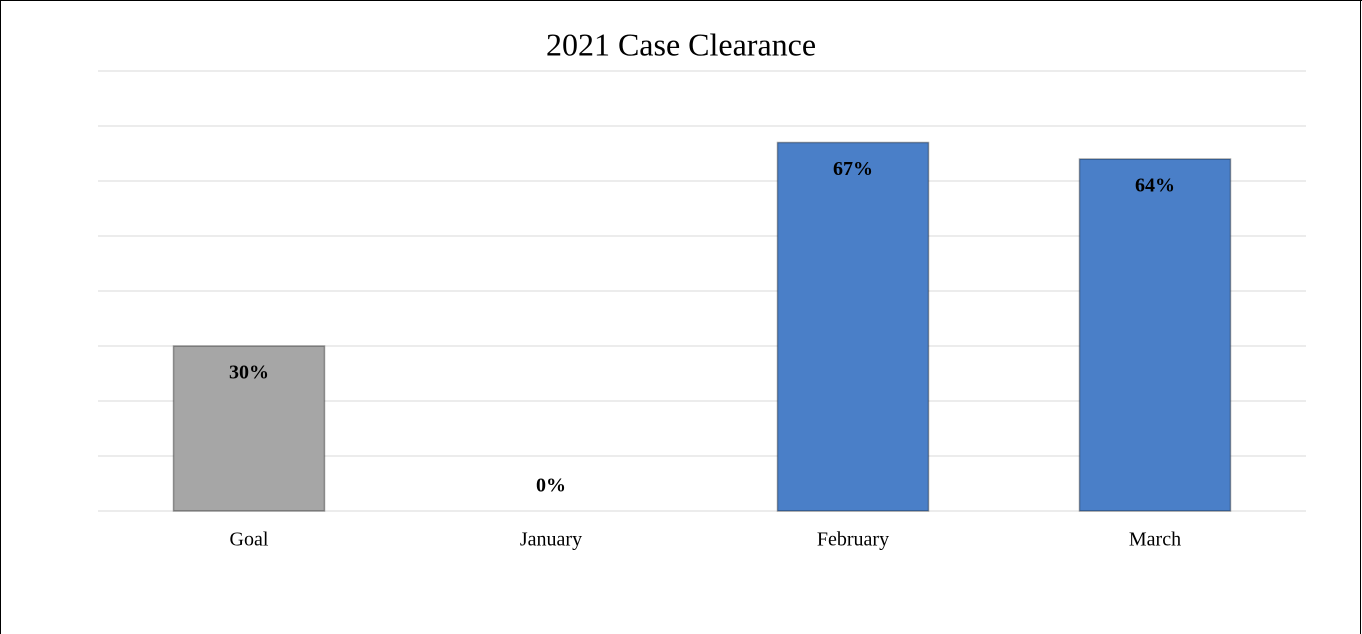 The image size is (1362, 634). What do you see at coordinates (1155, 540) in the screenshot?
I see `x-tick-label: March` at bounding box center [1155, 540].